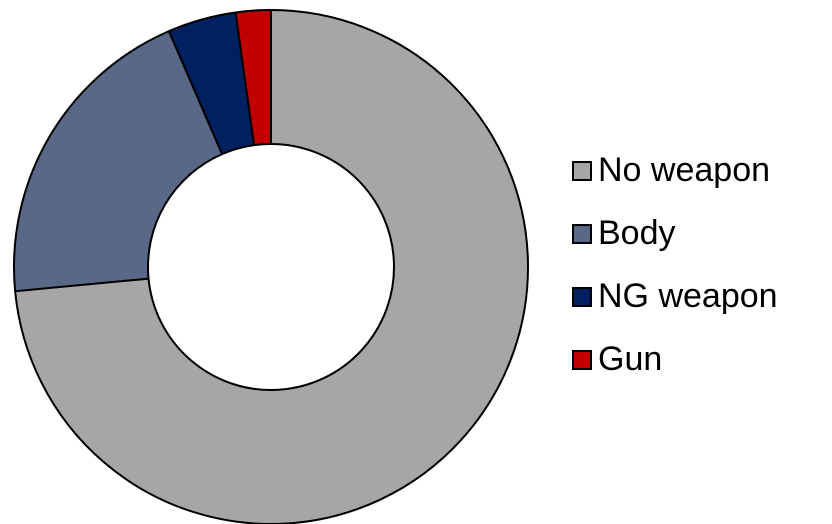 The height and width of the screenshot is (524, 832). I want to click on legend-item-body: Body, so click(675, 233).